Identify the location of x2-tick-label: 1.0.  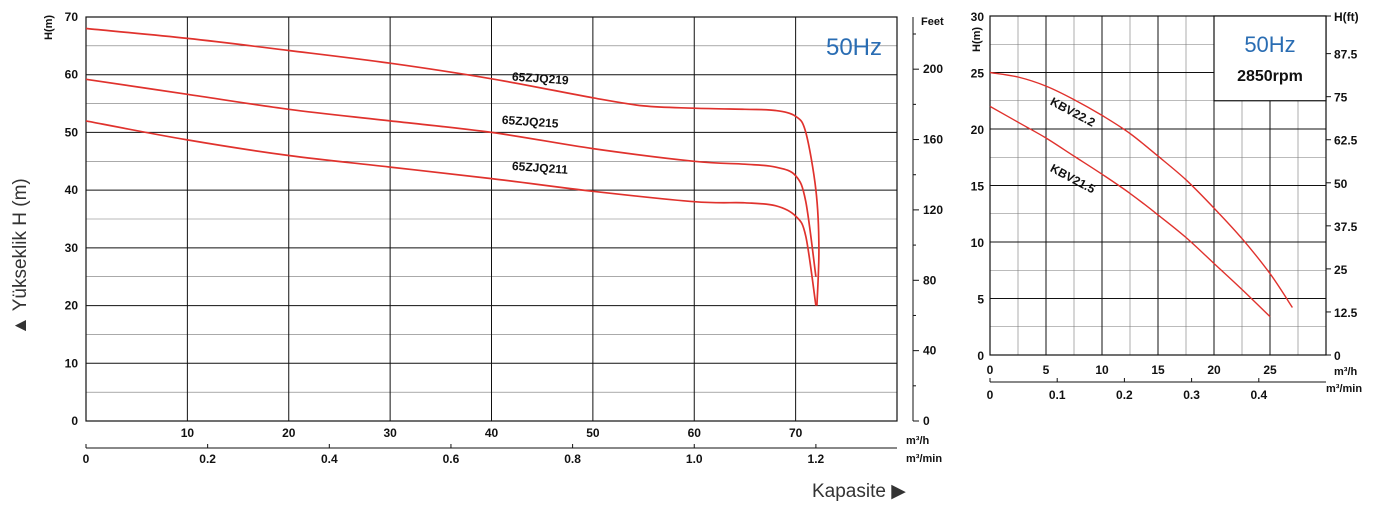
(694, 459).